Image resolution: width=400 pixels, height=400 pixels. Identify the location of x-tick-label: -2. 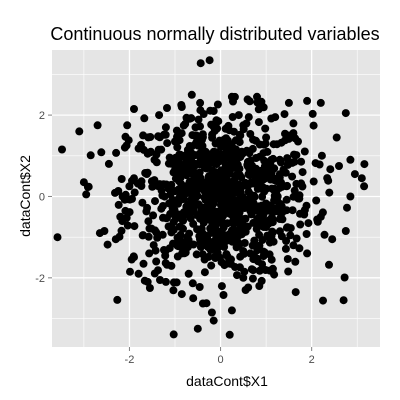
(130, 360).